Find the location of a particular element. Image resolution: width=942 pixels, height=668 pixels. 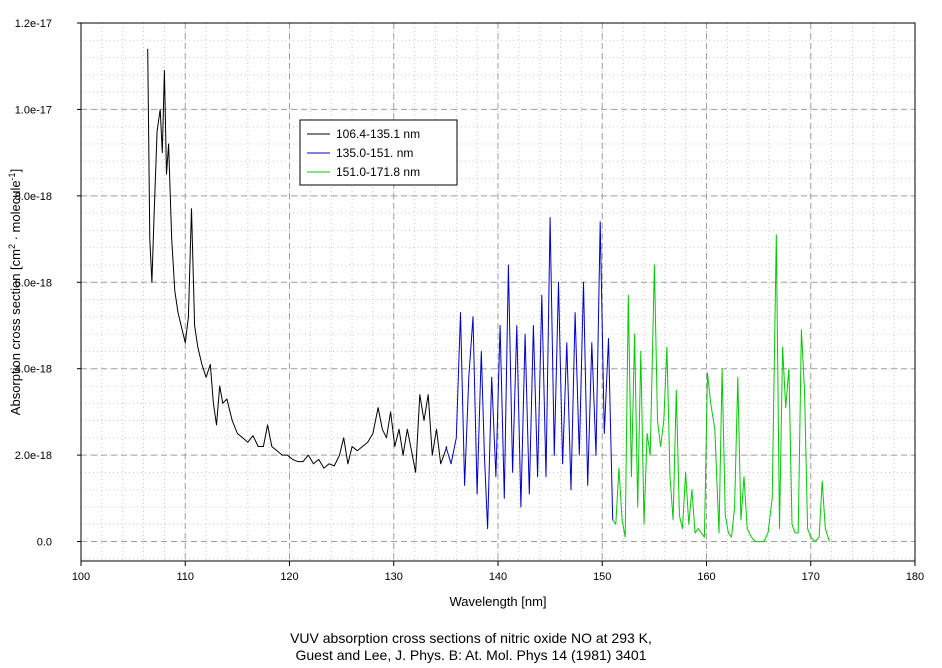

y-tick-label: 1.0e-17 is located at coordinates (33, 110).